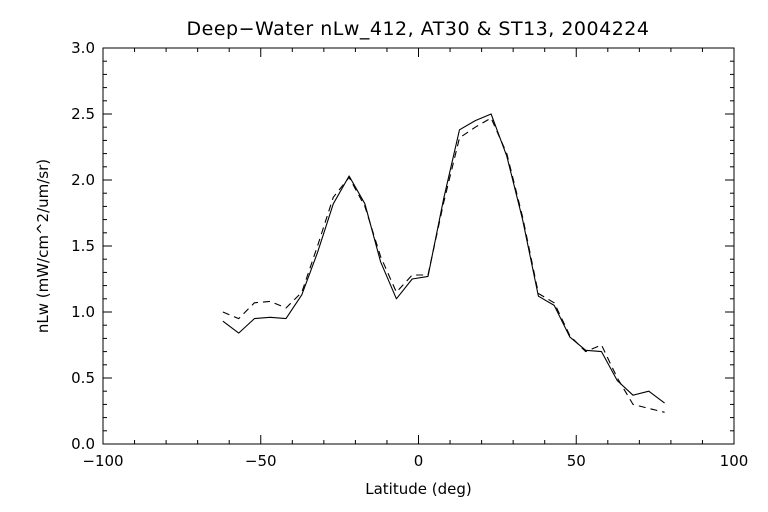  Describe the element at coordinates (83, 444) in the screenshot. I see `y-tick-label: 0.0` at that location.